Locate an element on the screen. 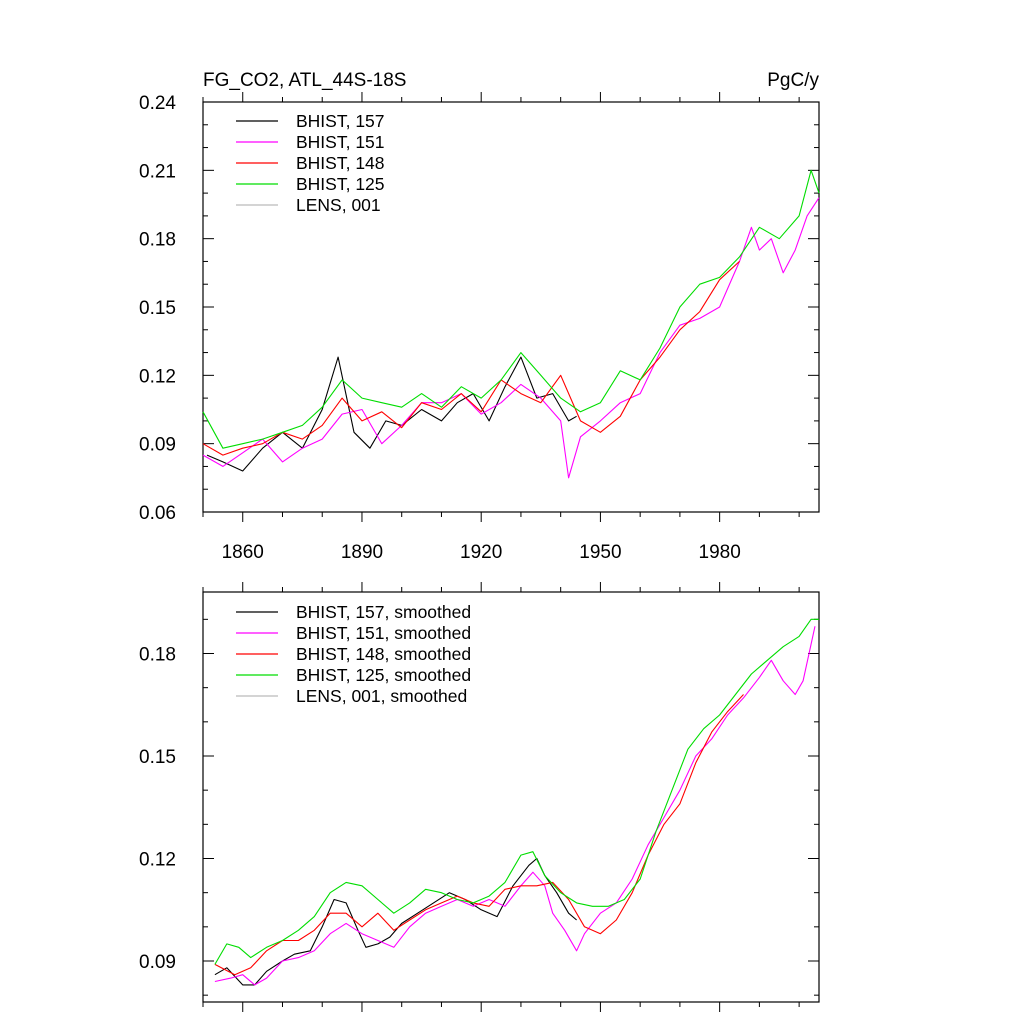 The height and width of the screenshot is (1024, 1024). x-tick-label: 1890 is located at coordinates (362, 552).